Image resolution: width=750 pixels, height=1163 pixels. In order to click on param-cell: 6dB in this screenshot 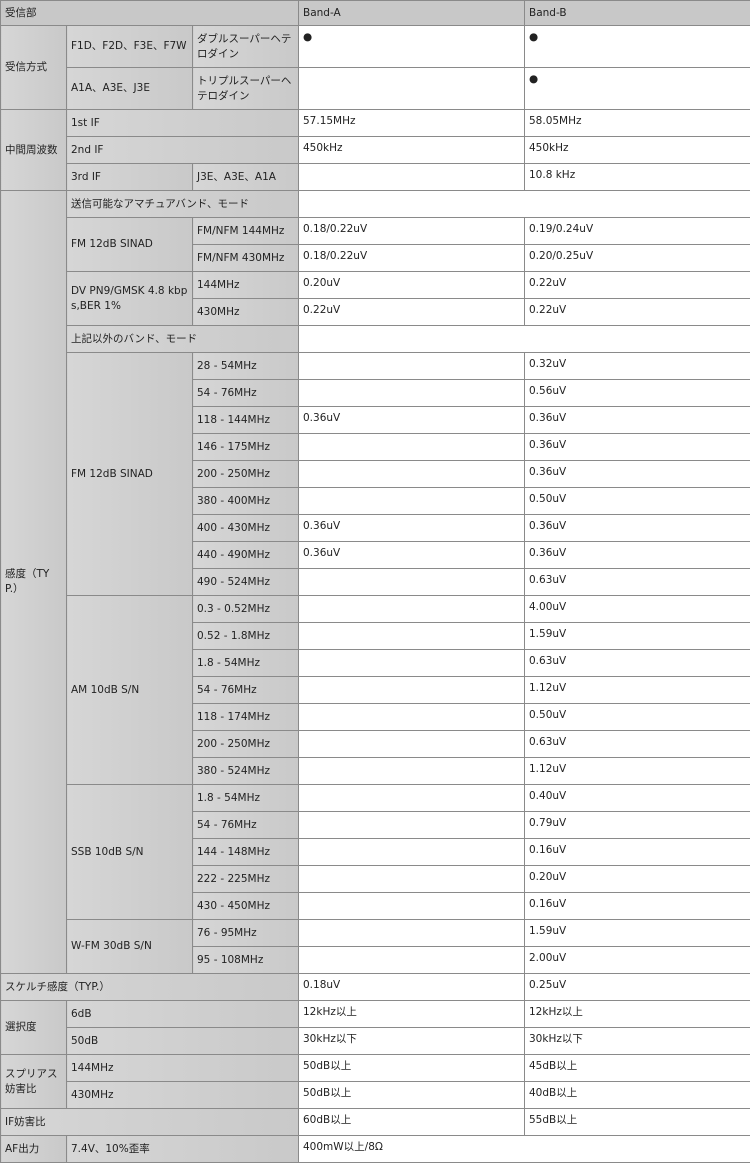, I will do `click(183, 1014)`.